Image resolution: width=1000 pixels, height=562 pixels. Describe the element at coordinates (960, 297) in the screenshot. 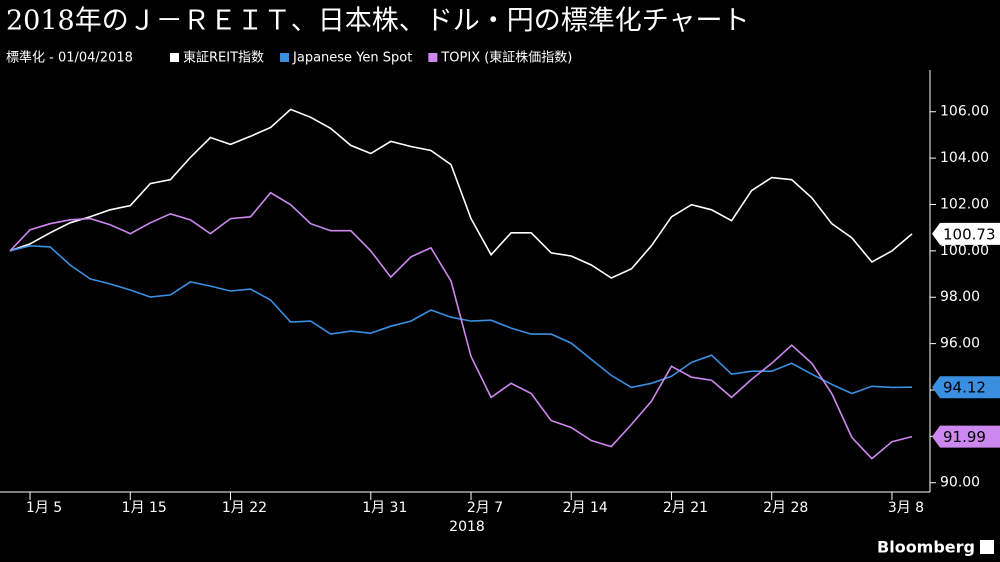

I see `y-tick-label: 98.00` at that location.